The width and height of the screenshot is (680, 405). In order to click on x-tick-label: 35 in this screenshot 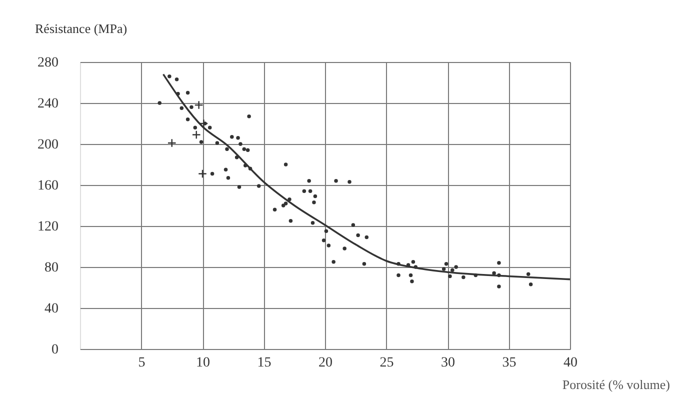, I will do `click(509, 363)`.